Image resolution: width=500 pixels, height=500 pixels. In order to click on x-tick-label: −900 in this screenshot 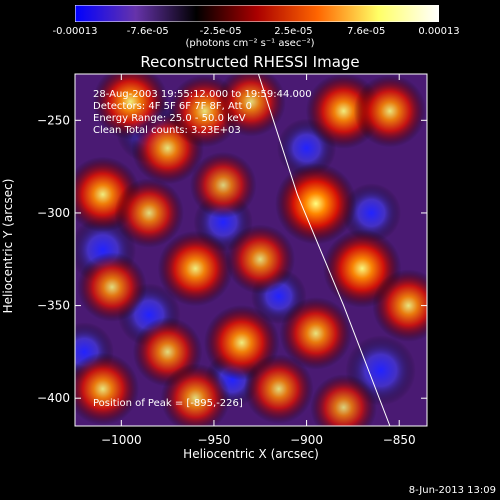, I will do `click(306, 440)`.